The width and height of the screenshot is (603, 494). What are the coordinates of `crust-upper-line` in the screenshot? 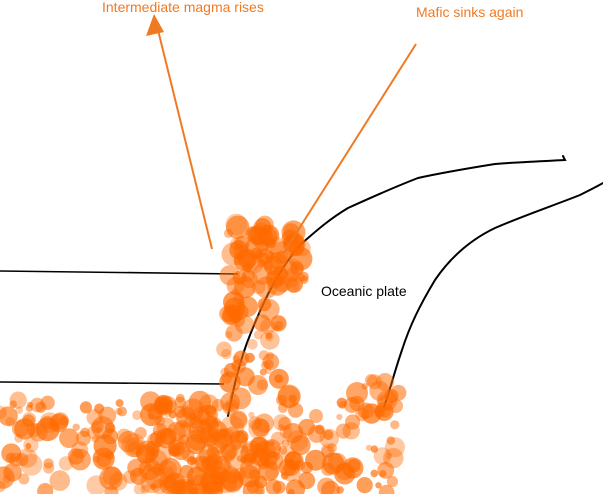 It's located at (119, 272).